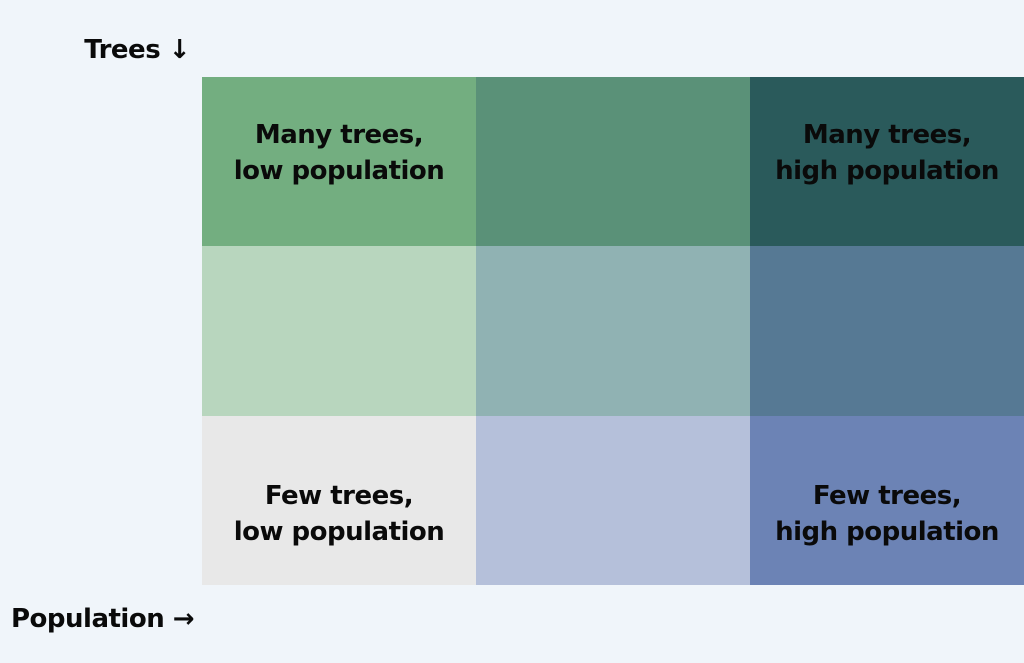 Image resolution: width=1024 pixels, height=663 pixels. I want to click on legend-cell-mid-trees-high-pop, so click(887, 331).